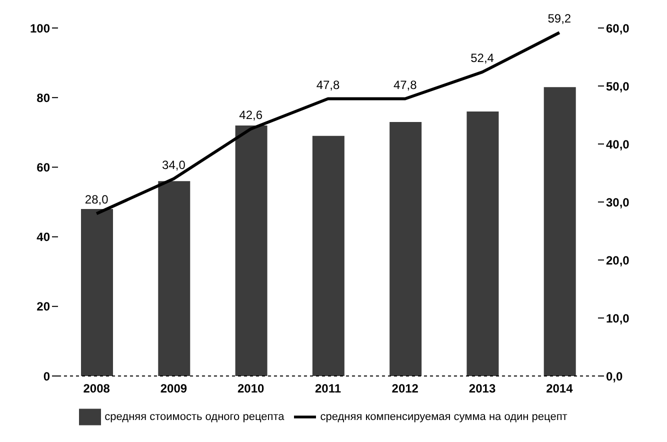 The height and width of the screenshot is (442, 667). Describe the element at coordinates (40, 28) in the screenshot. I see `y-tick-label: 100` at that location.